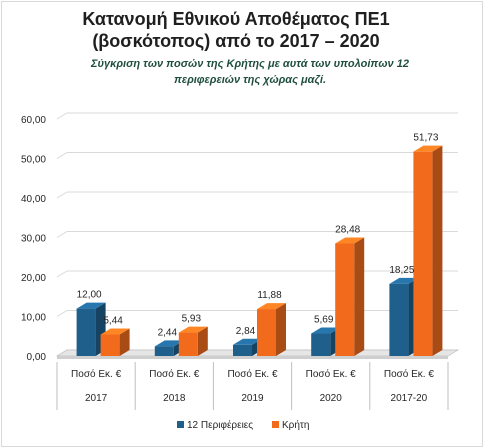 The width and height of the screenshot is (484, 448). Describe the element at coordinates (252, 398) in the screenshot. I see `category-label: 2019` at that location.